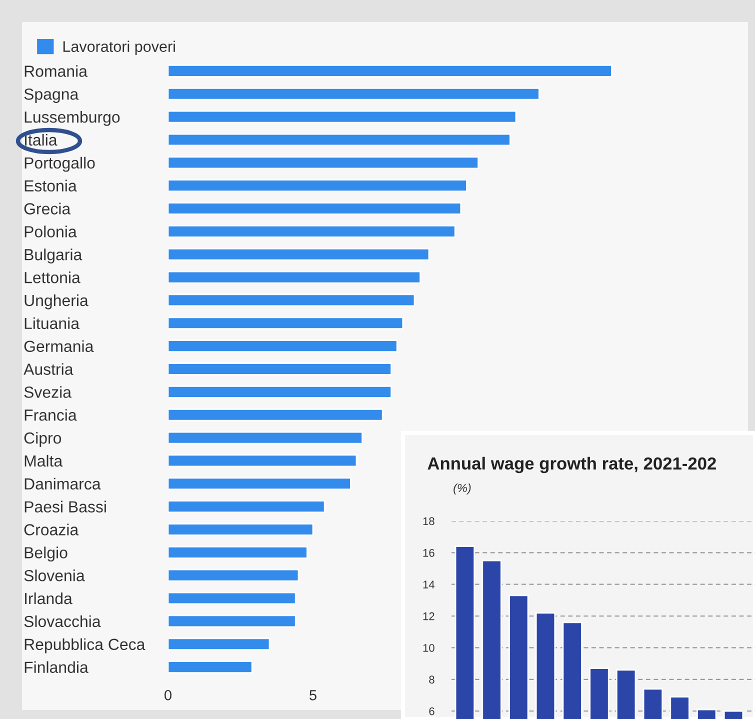 The height and width of the screenshot is (719, 755). I want to click on y-tick-label: Cipro, so click(43, 439).